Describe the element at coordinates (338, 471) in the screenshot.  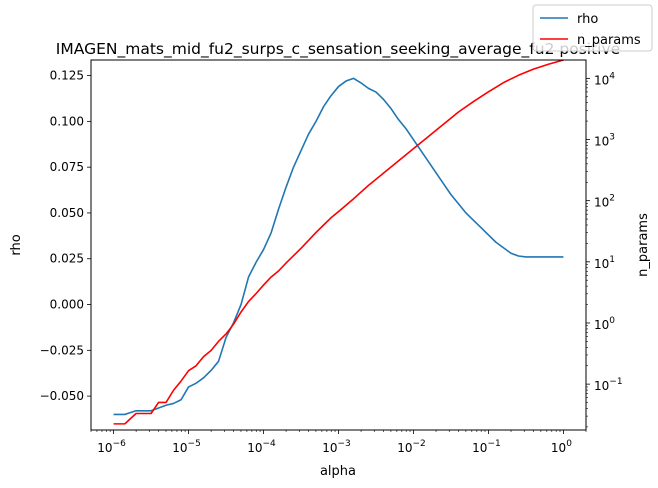
I see `x-axis-label: alpha` at that location.